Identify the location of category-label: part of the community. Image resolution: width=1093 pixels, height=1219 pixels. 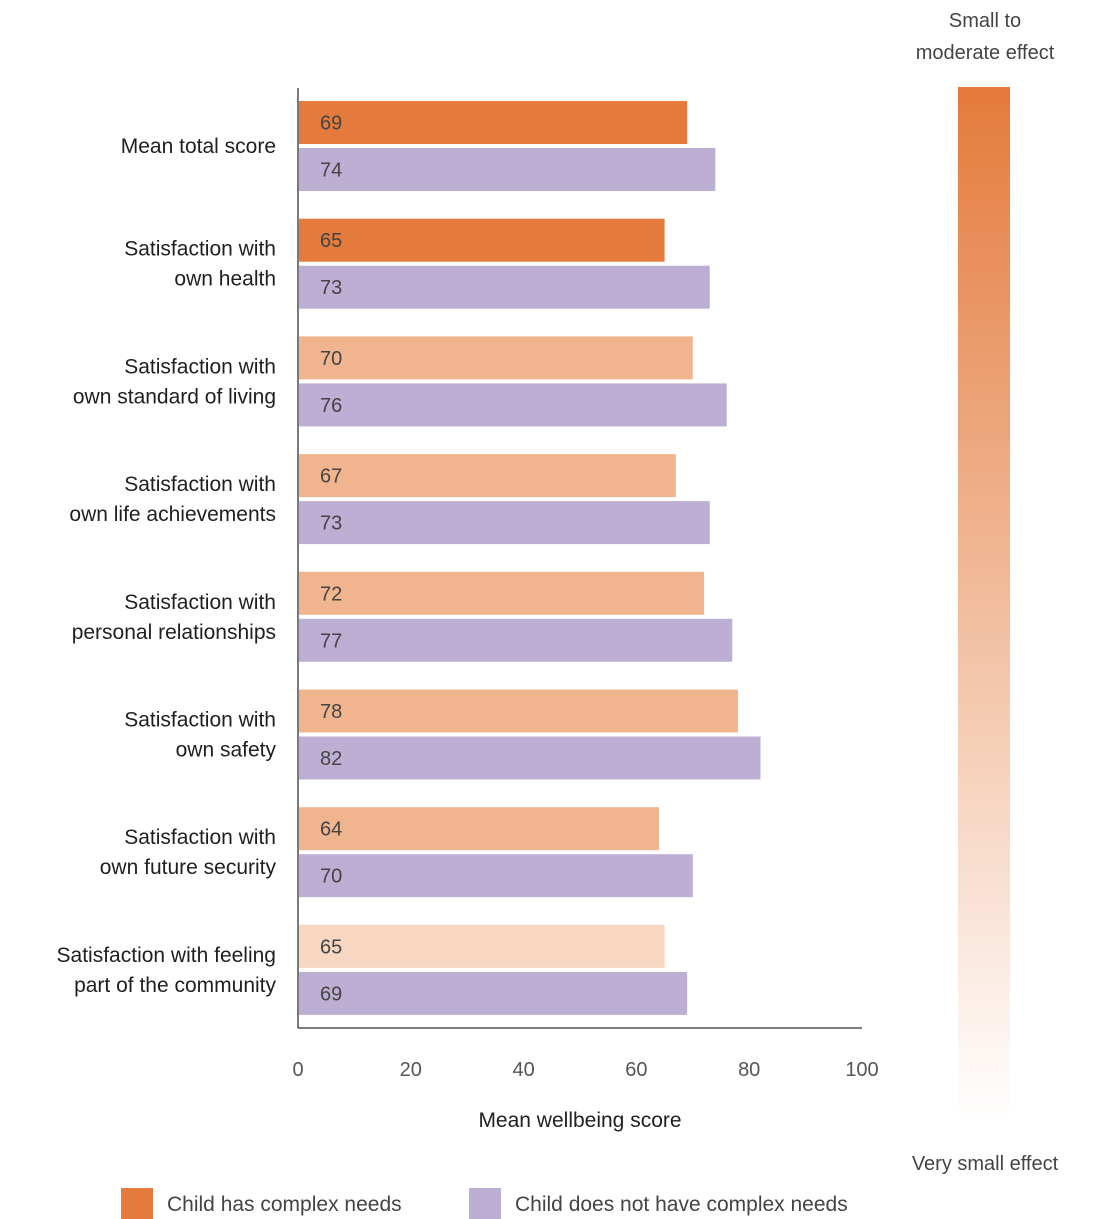
(175, 985).